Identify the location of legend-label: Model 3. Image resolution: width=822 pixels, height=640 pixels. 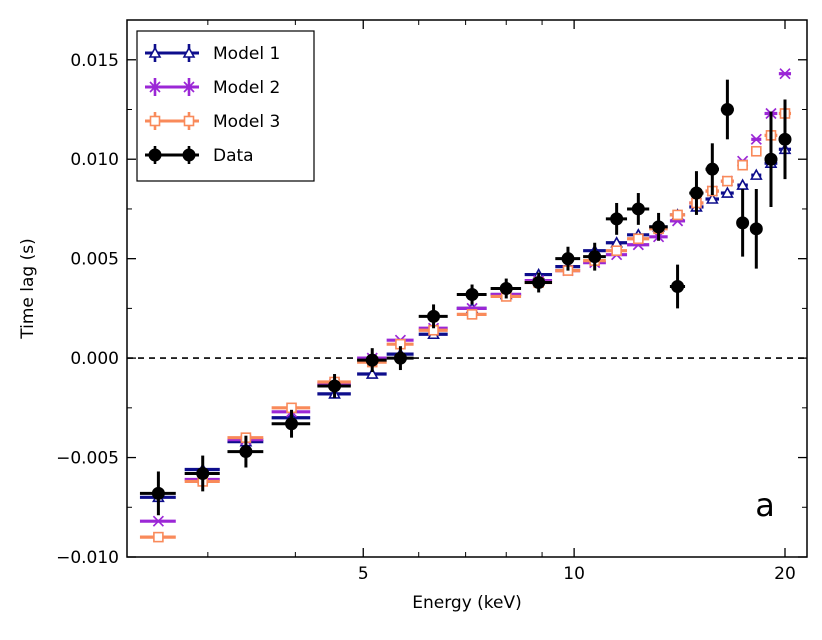
(246, 122).